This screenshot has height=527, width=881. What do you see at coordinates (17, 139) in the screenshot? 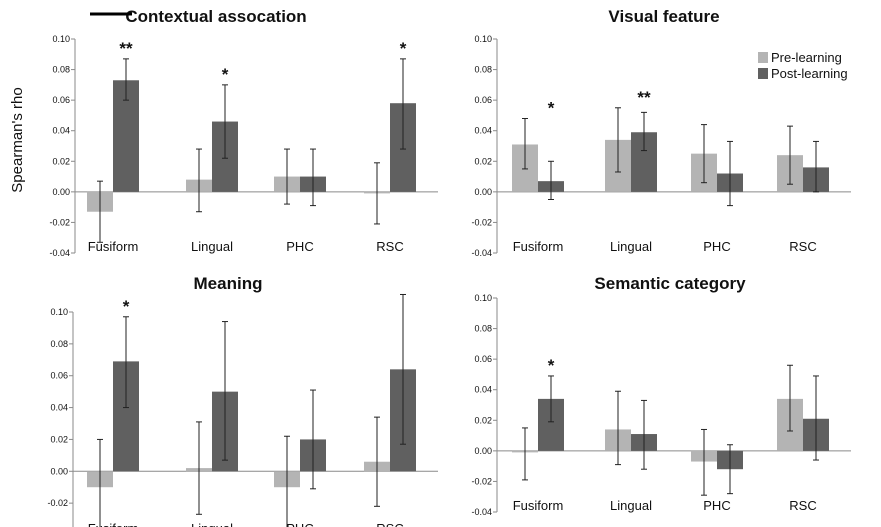
I see `y-axis-label: Spearman's rho` at bounding box center [17, 139].